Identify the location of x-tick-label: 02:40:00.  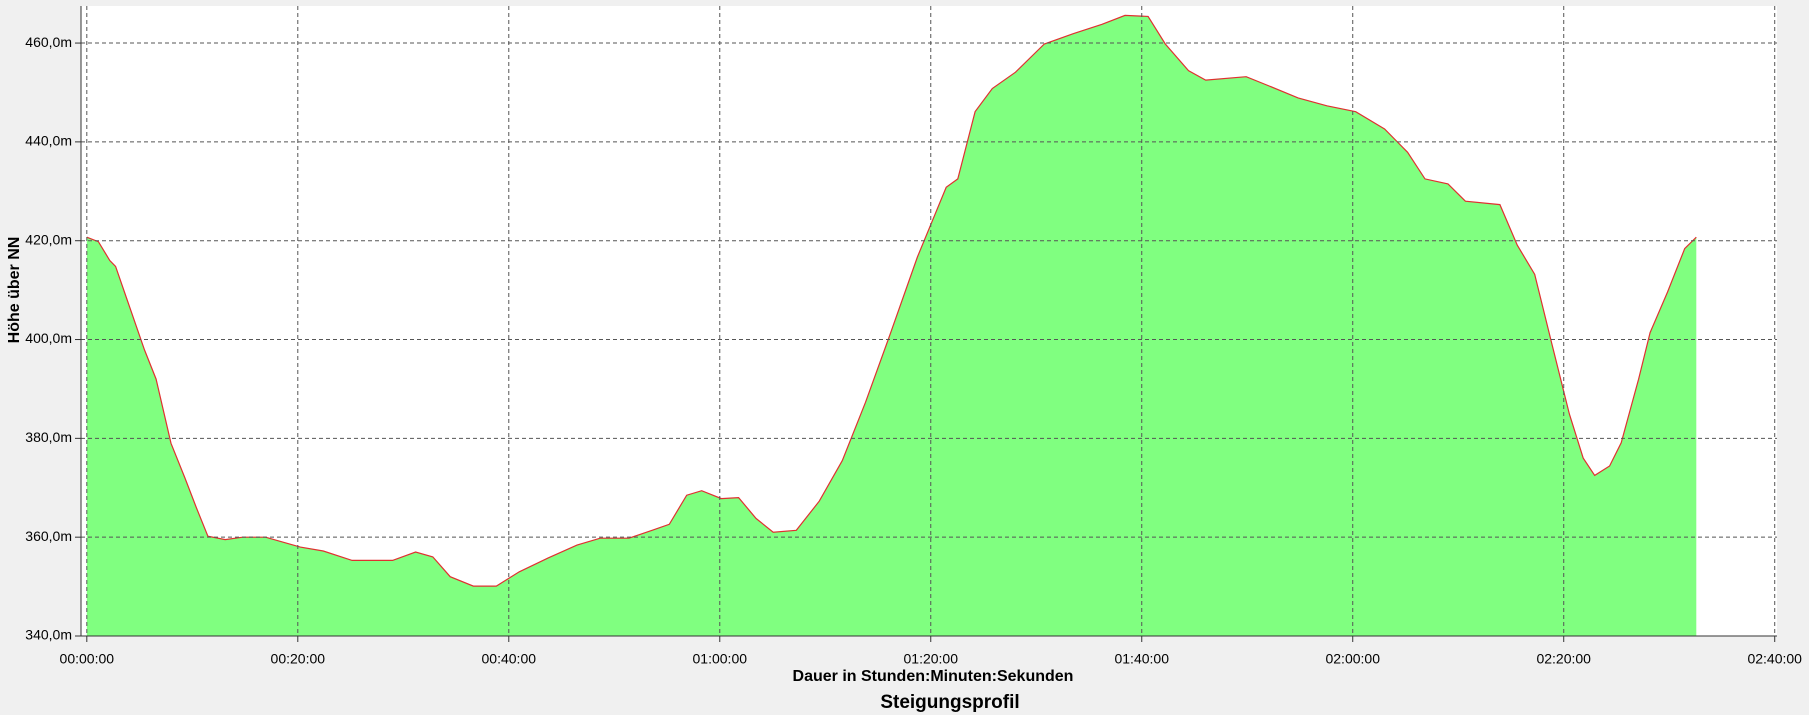
(1774, 659).